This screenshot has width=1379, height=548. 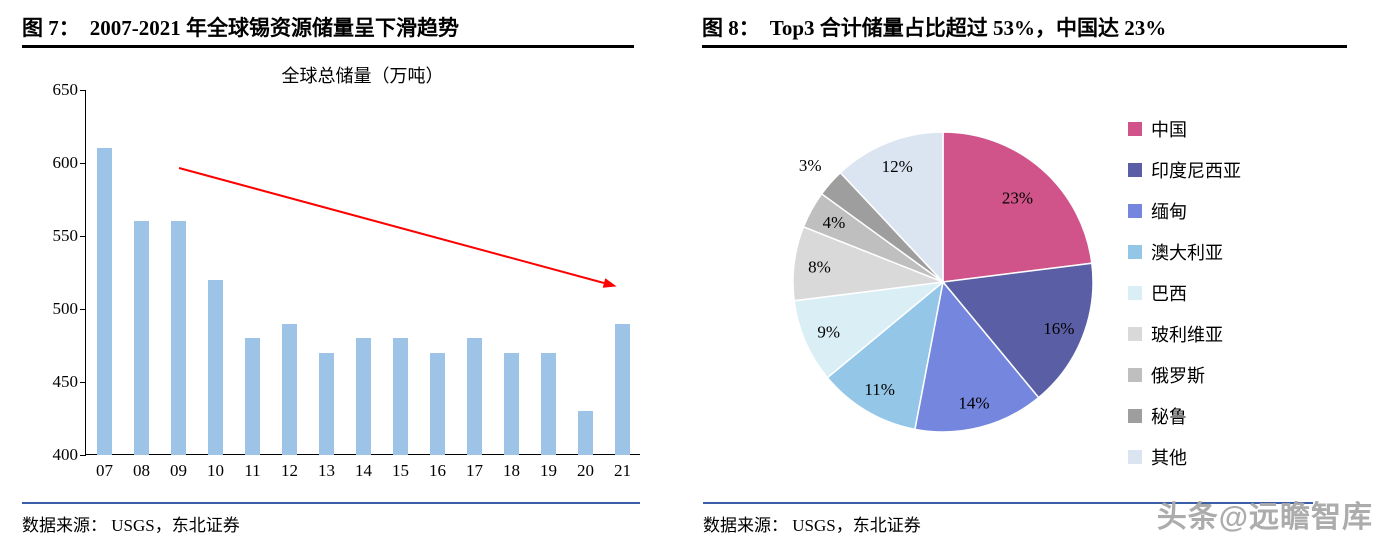 I want to click on legend-label: 玻利维亚, so click(x=1187, y=335).